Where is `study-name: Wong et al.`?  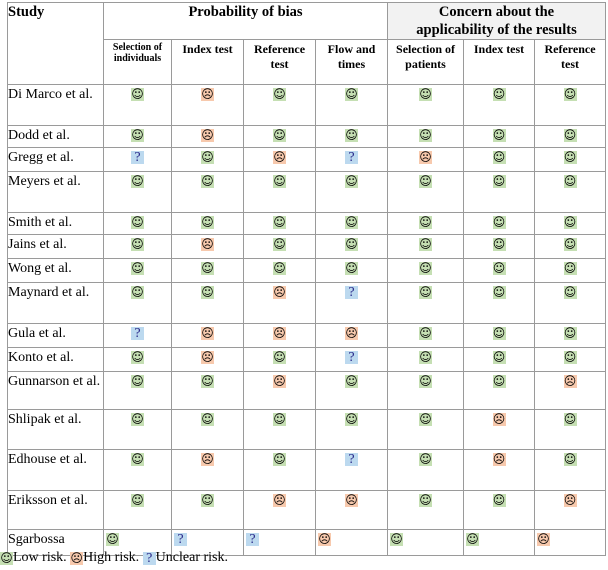 study-name: Wong et al. is located at coordinates (55, 270).